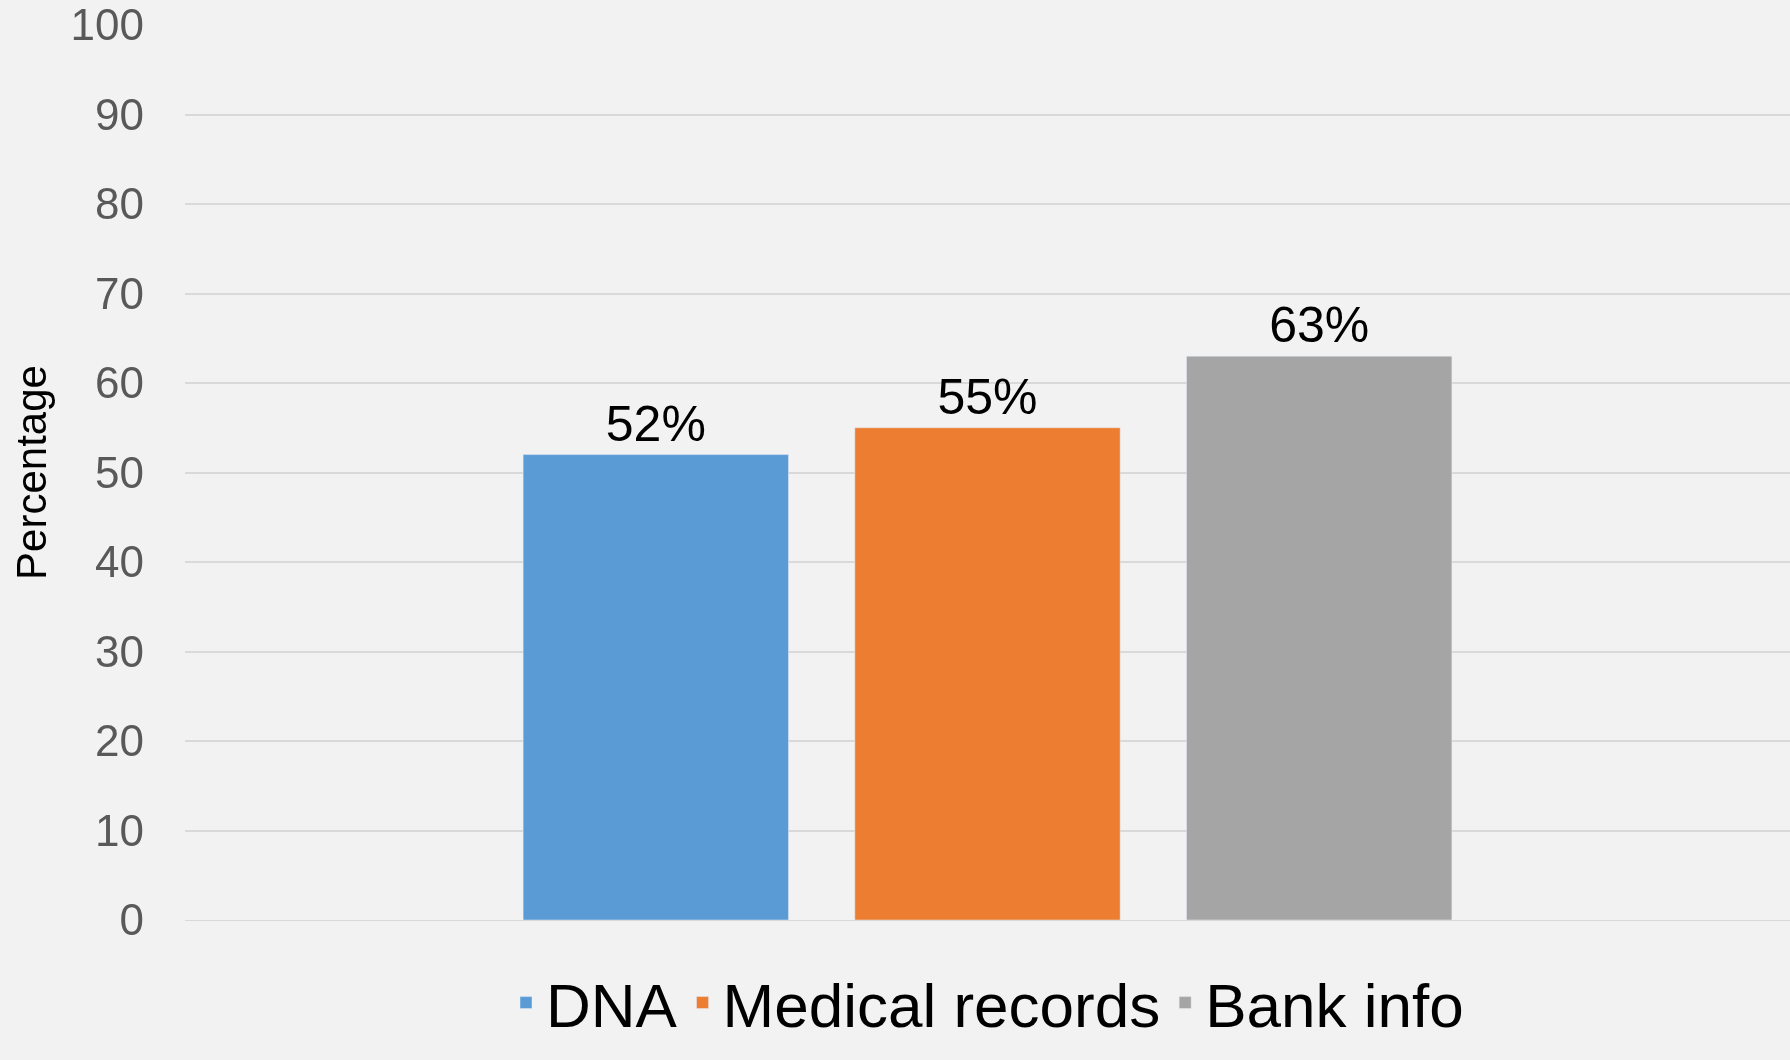 The width and height of the screenshot is (1790, 1060). I want to click on data-label: 55%, so click(987, 396).